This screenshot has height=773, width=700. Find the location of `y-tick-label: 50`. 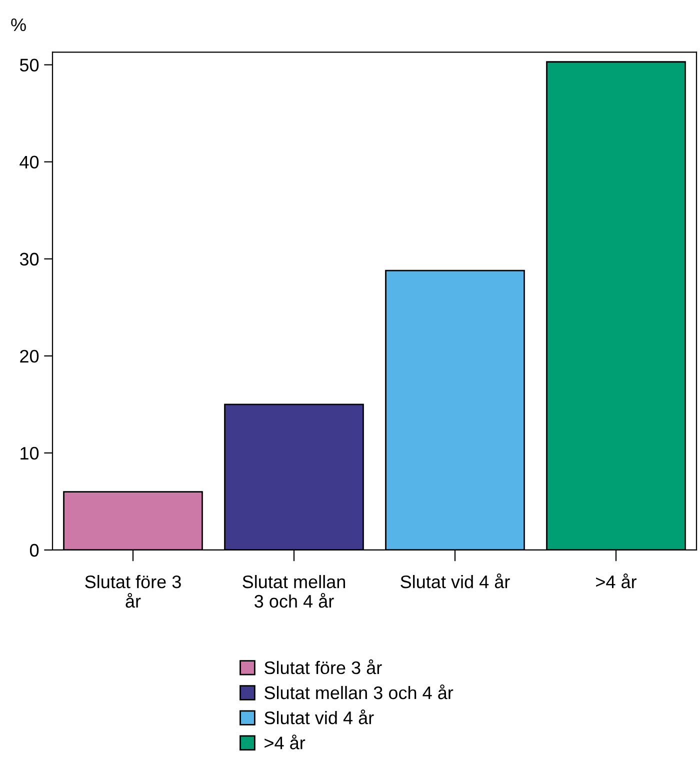

y-tick-label: 50 is located at coordinates (29, 65).